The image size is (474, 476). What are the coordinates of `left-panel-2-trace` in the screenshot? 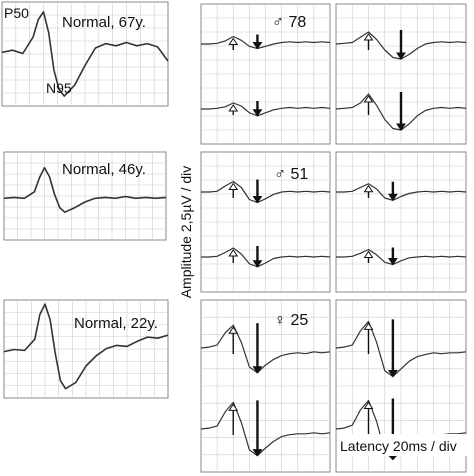 It's located at (85, 189).